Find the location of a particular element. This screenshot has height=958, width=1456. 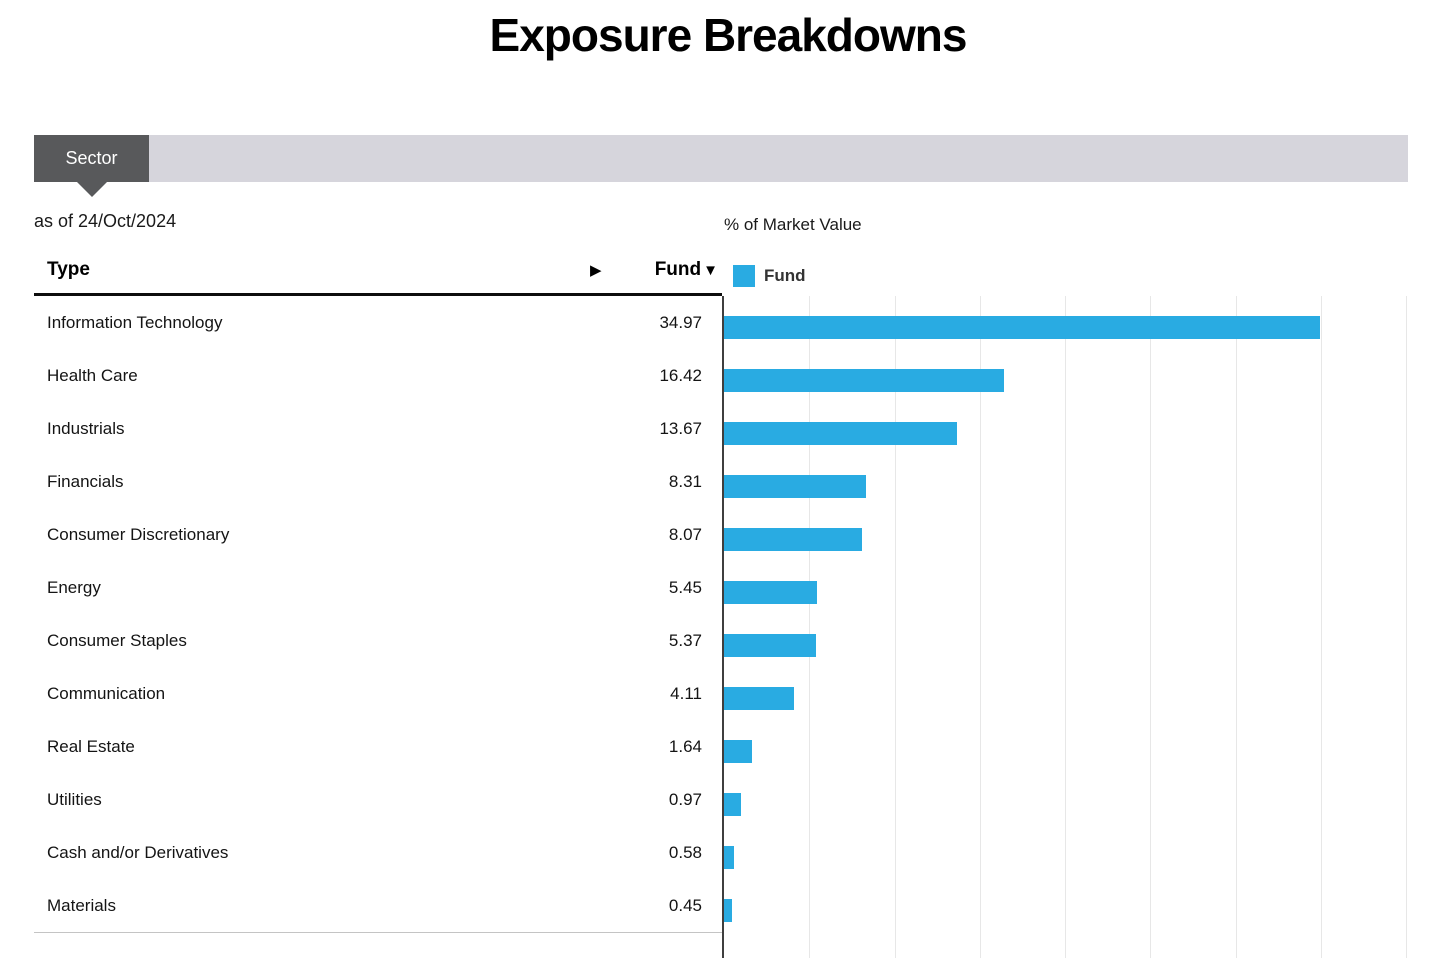

as-of-date: as of 24/Oct/2024 is located at coordinates (105, 221).